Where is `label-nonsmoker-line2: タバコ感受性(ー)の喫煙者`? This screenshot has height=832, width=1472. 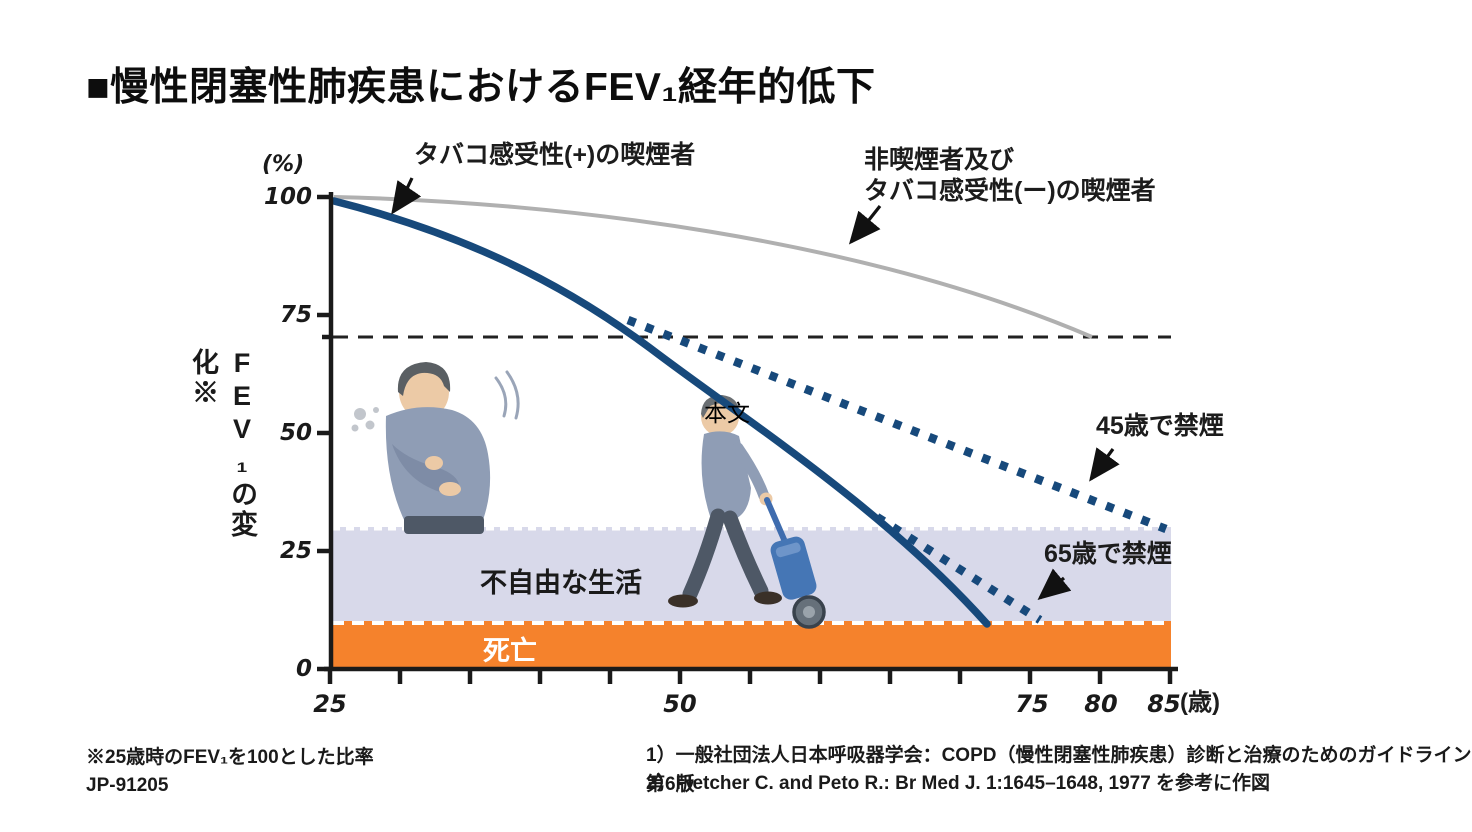
label-nonsmoker-line2: タバコ感受性(ー)の喫煙者 is located at coordinates (1010, 191).